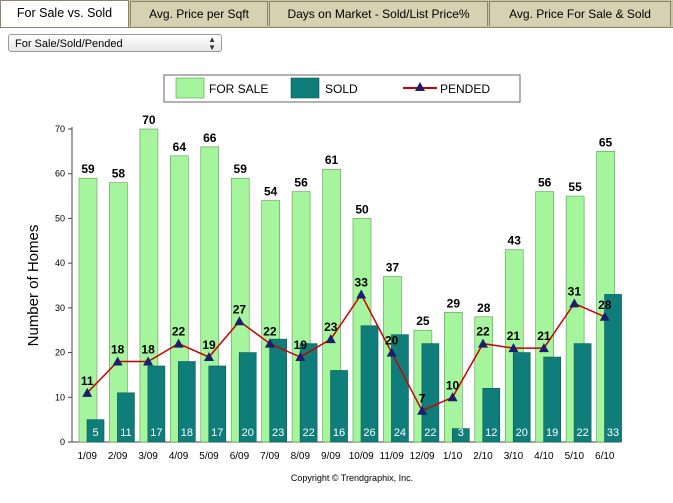 The image size is (673, 503). Describe the element at coordinates (199, 13) in the screenshot. I see `tab-avg-price-per-sqft: Avg. Price per Sqft` at that location.